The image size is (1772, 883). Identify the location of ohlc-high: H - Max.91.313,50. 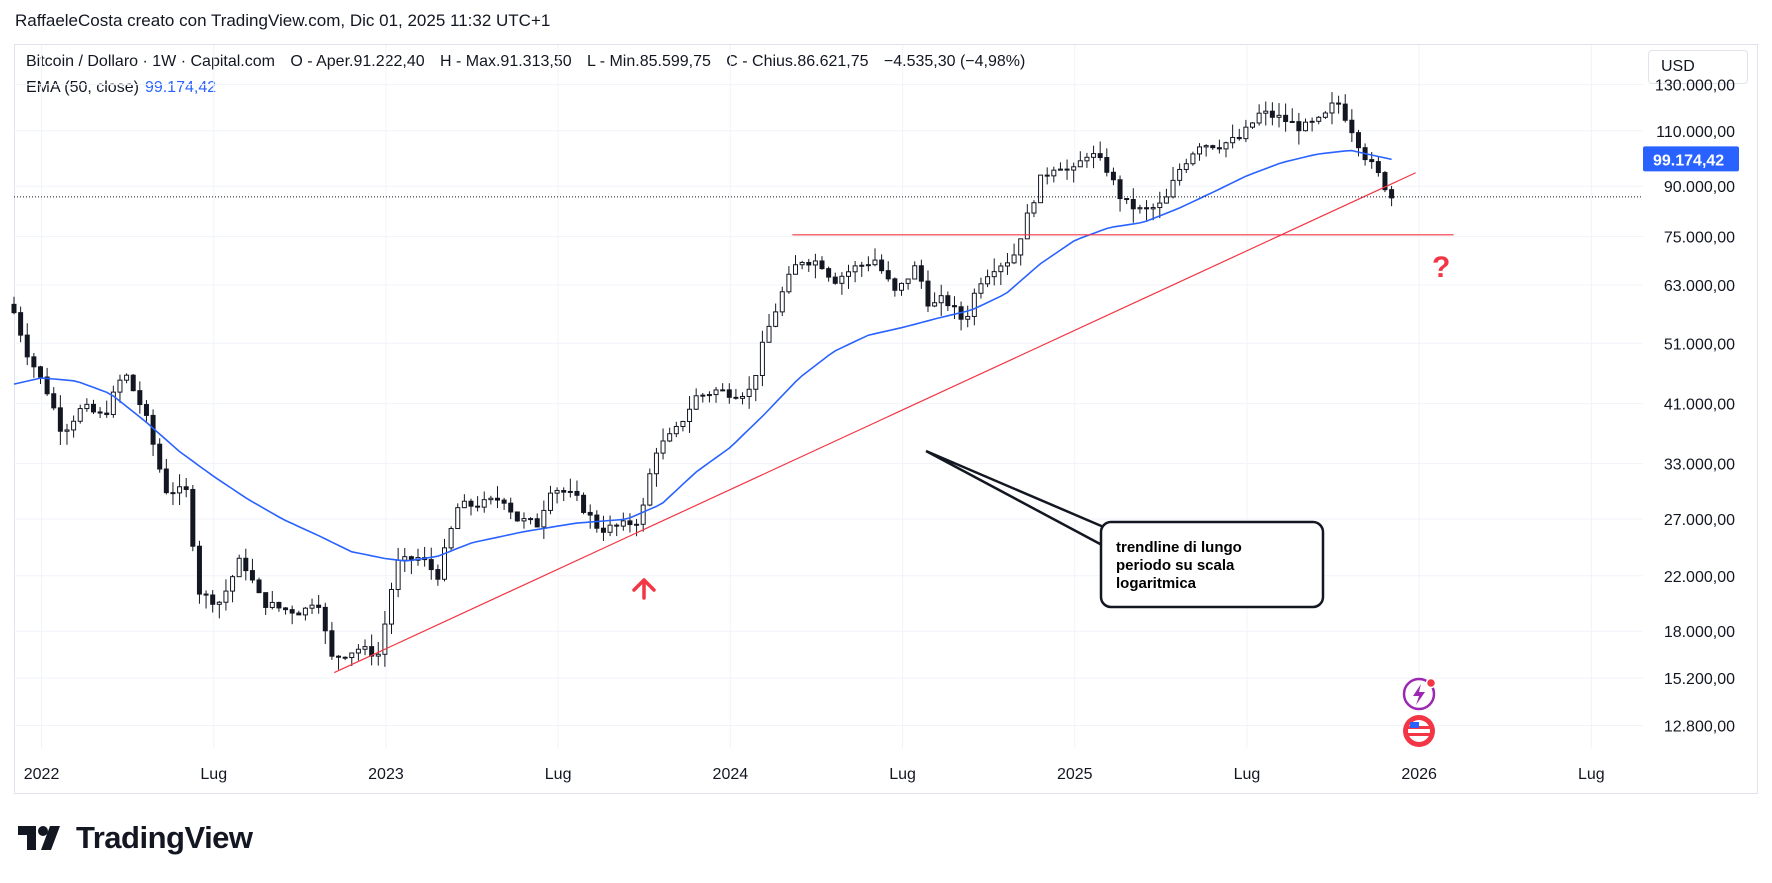
(505, 61).